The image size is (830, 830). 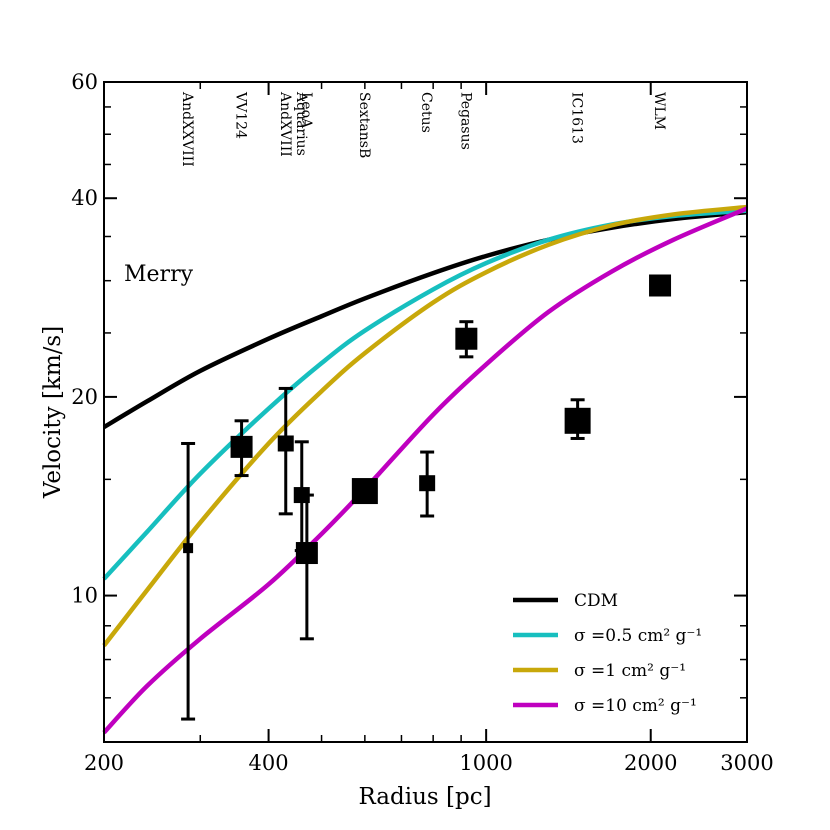 What do you see at coordinates (306, 110) in the screenshot?
I see `galaxy-label-LeoA: LeoA` at bounding box center [306, 110].